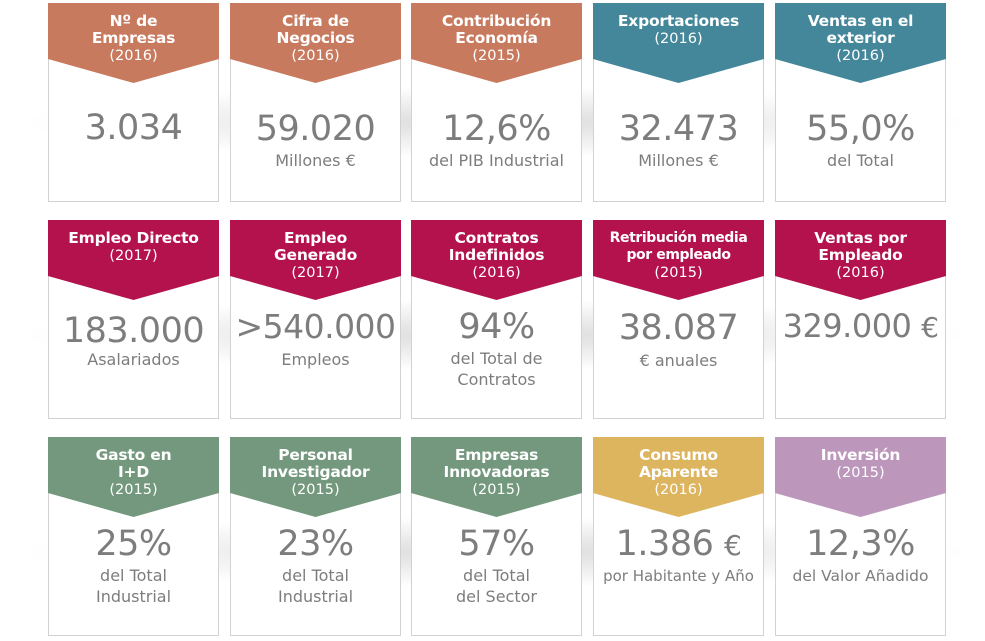  Describe the element at coordinates (496, 369) in the screenshot. I see `card-caption: del Total de Contratos` at that location.